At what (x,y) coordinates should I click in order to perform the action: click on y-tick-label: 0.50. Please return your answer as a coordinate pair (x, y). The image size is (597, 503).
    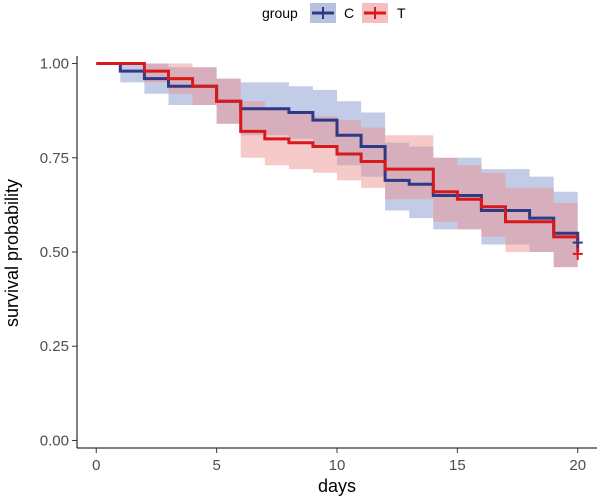
    Looking at the image, I should click on (54, 252).